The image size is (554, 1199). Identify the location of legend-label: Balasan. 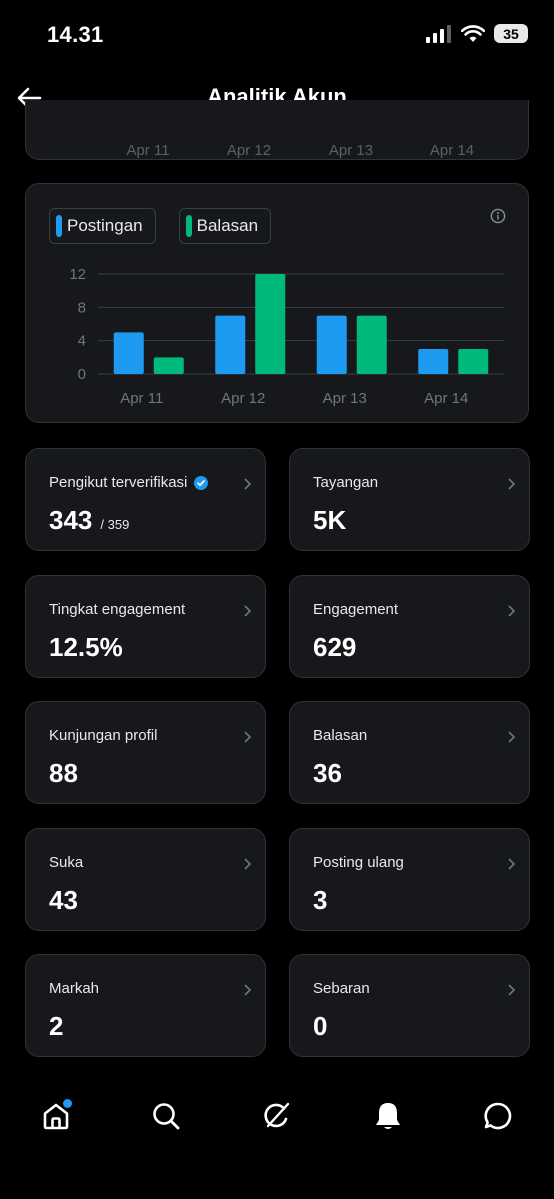
(227, 225).